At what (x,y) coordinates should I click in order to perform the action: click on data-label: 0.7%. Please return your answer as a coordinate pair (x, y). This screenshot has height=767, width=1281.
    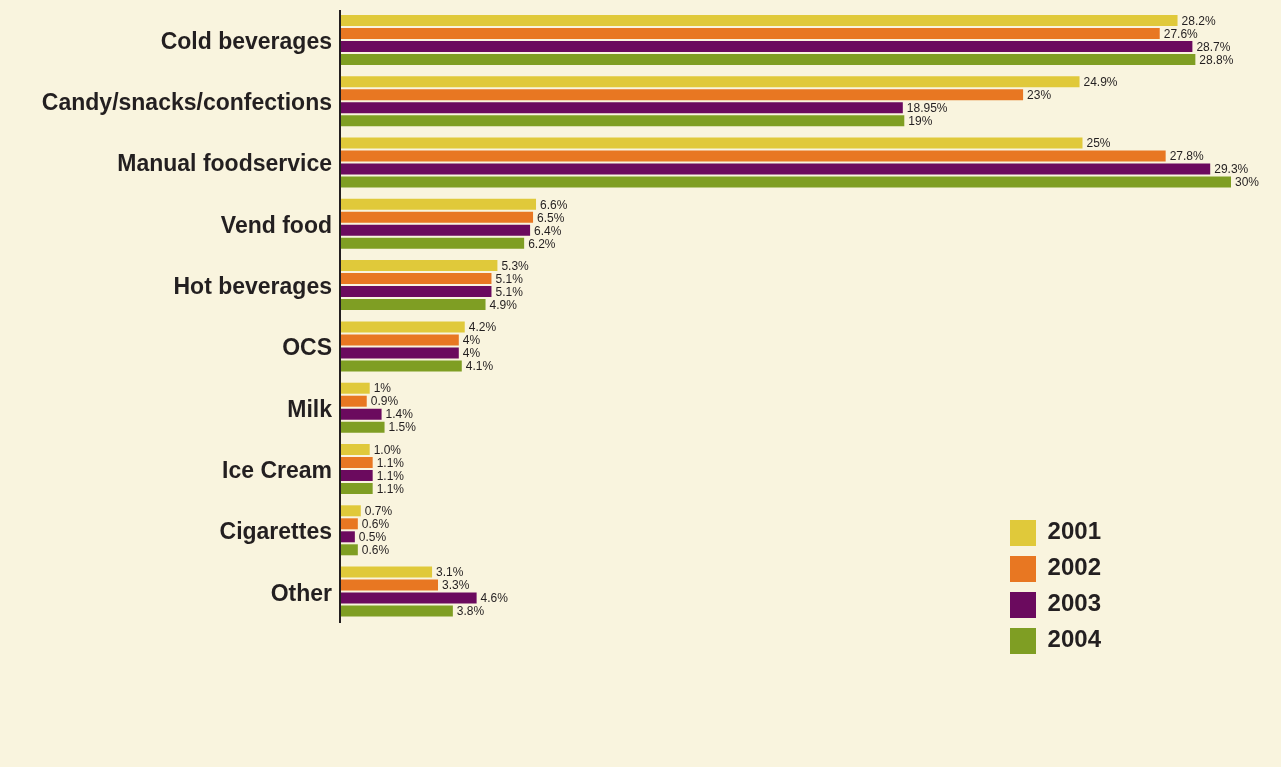
    Looking at the image, I should click on (378, 511).